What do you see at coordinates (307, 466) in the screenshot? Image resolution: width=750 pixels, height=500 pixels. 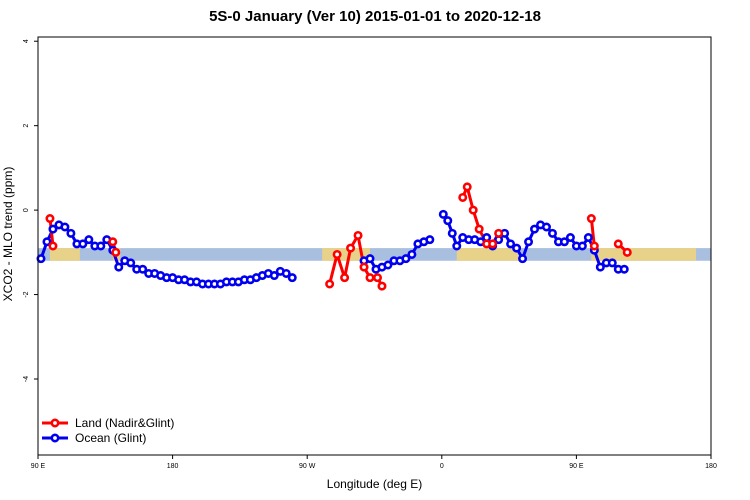 I see `x-tick-label: 90 W` at bounding box center [307, 466].